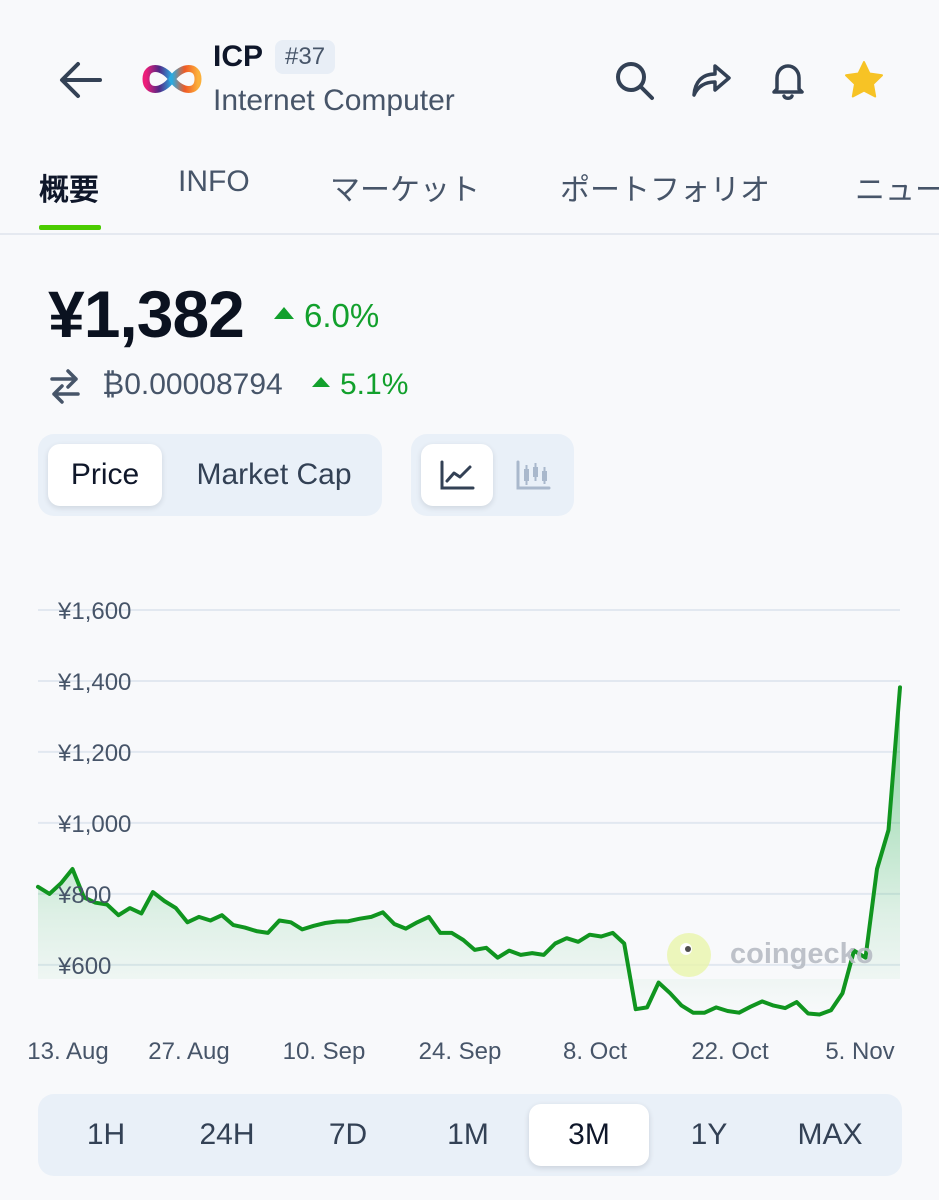 The width and height of the screenshot is (939, 1200). Describe the element at coordinates (405, 190) in the screenshot. I see `tab-market: マーケット` at that location.